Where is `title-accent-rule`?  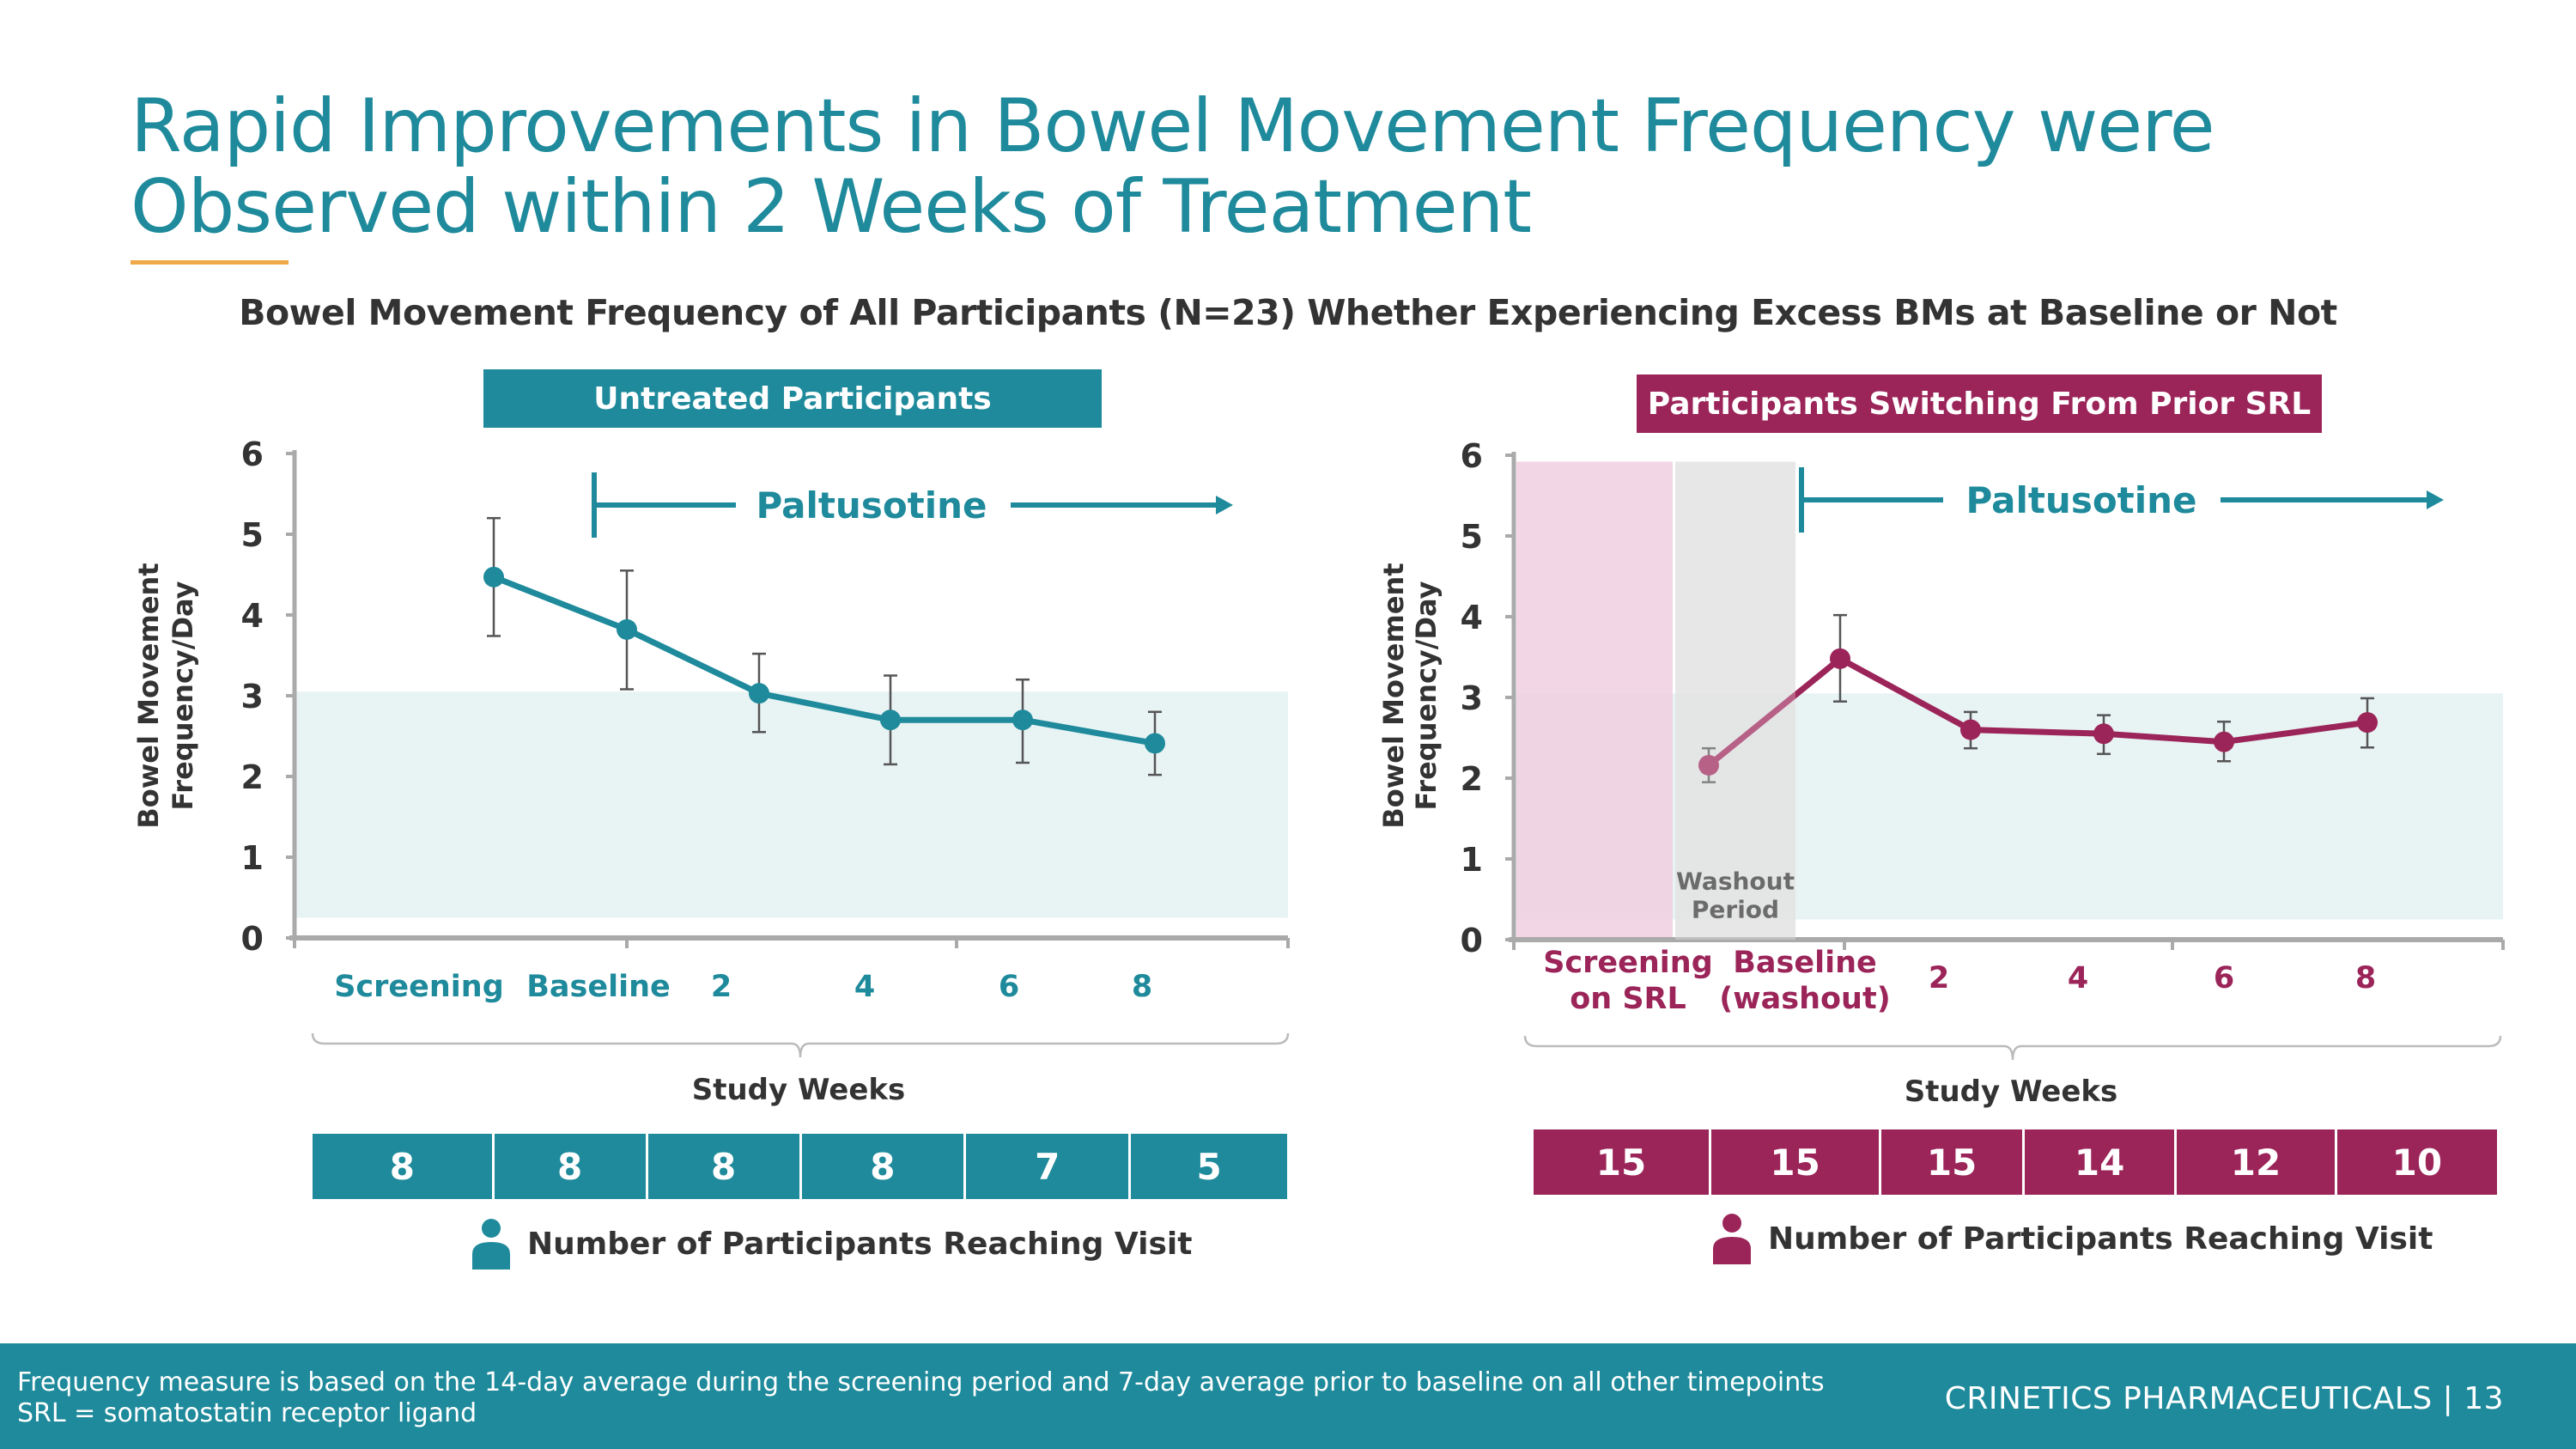
title-accent-rule is located at coordinates (210, 262).